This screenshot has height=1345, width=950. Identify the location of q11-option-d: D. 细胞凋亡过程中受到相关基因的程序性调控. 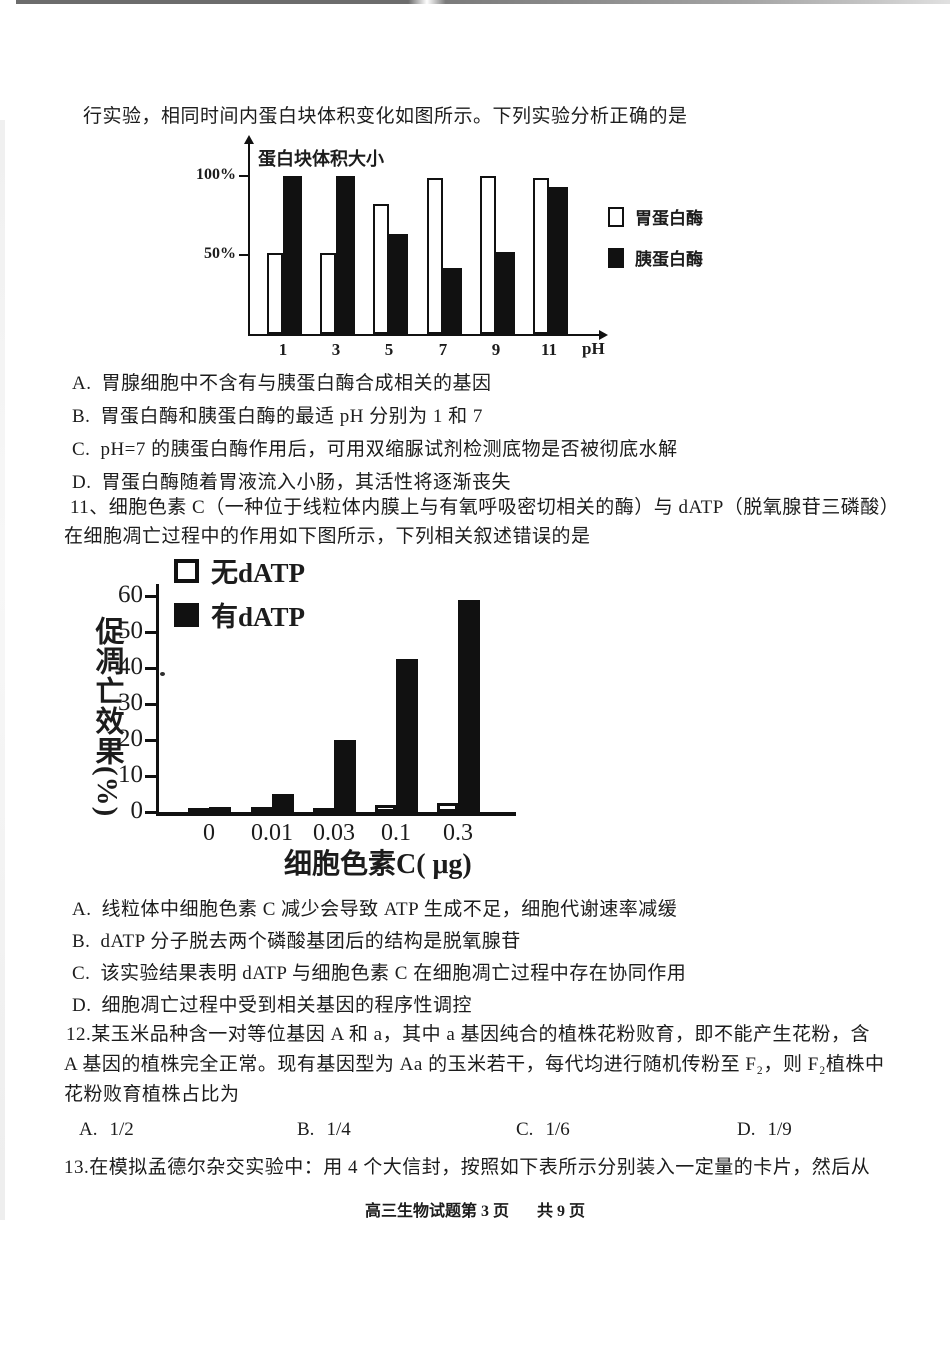
(272, 1005).